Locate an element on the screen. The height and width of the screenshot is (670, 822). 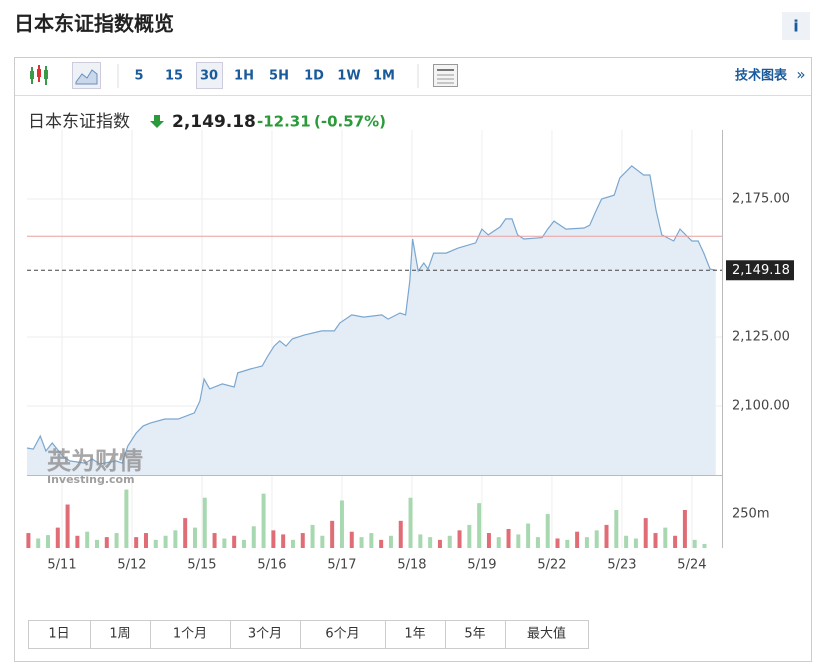
watermark: Investing.com is located at coordinates (91, 479).